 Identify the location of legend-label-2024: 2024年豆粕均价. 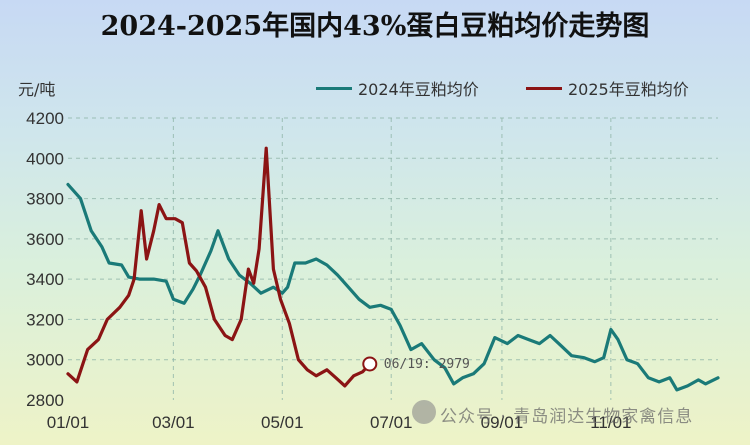
(418, 89).